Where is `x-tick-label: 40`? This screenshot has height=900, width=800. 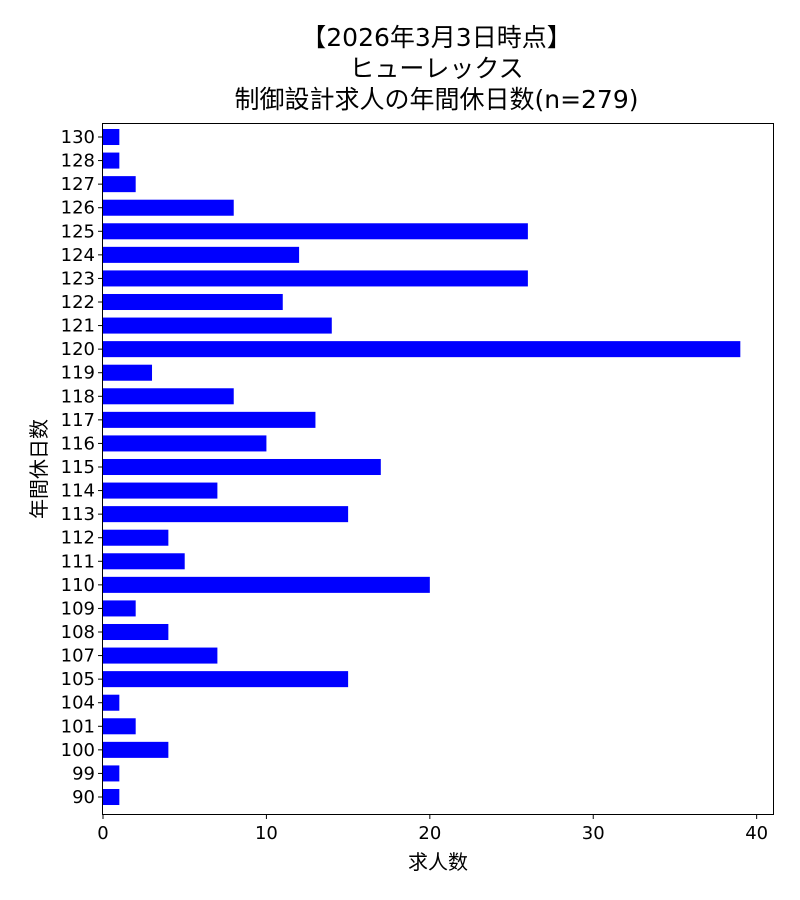
x-tick-label: 40 is located at coordinates (756, 833).